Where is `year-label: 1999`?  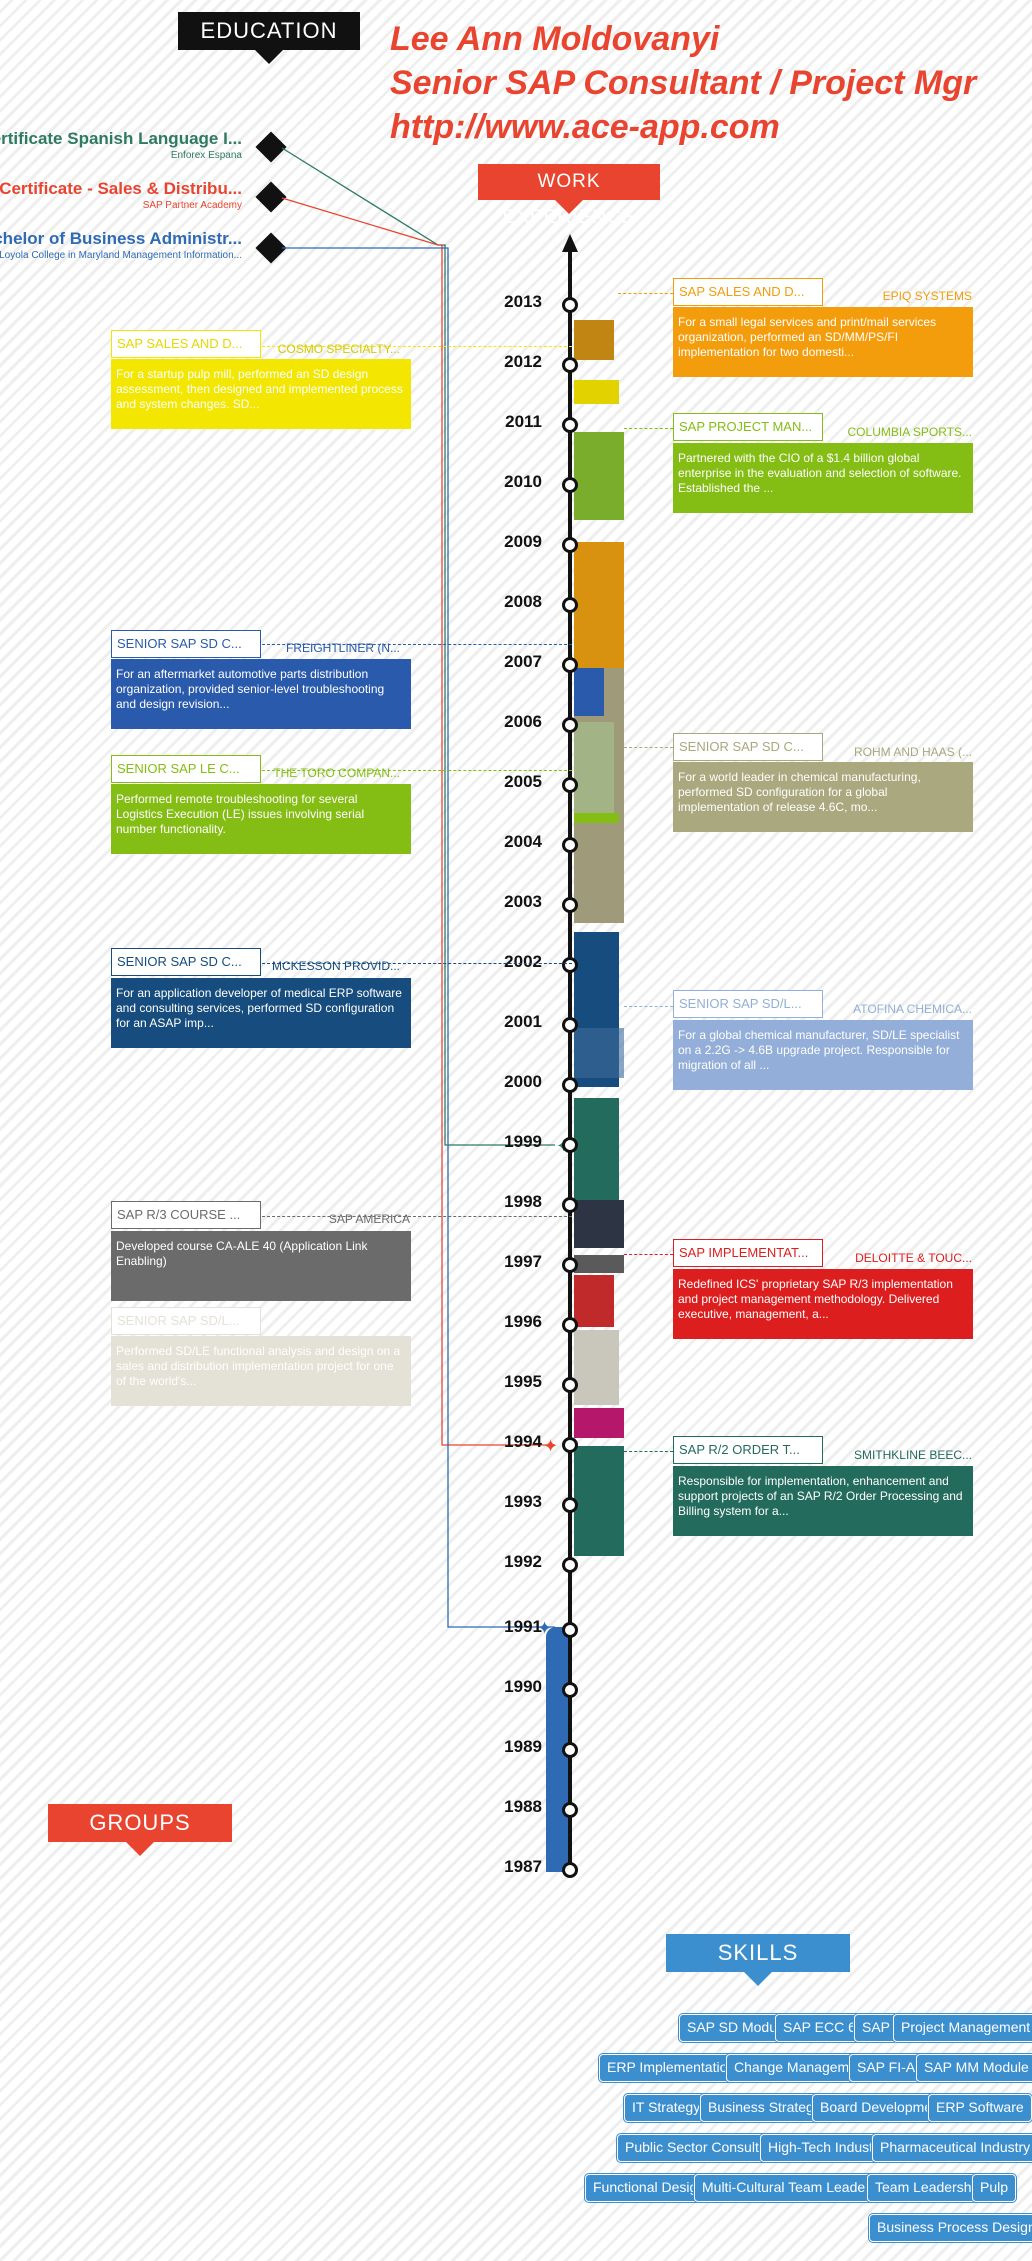 year-label: 1999 is located at coordinates (523, 1141).